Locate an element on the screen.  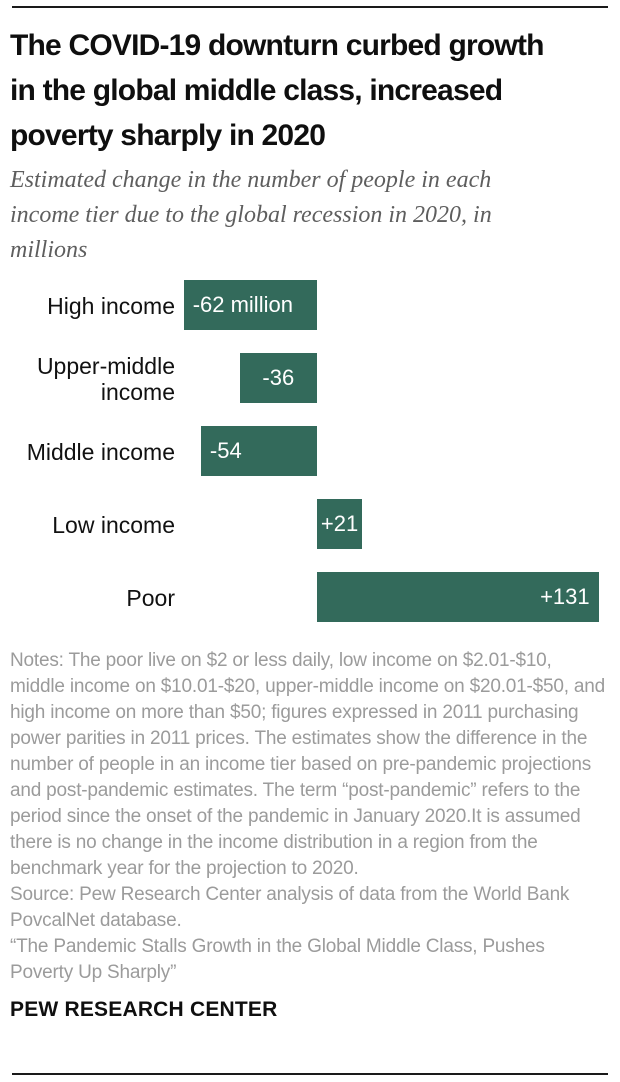
bar-area: +21 is located at coordinates (392, 524).